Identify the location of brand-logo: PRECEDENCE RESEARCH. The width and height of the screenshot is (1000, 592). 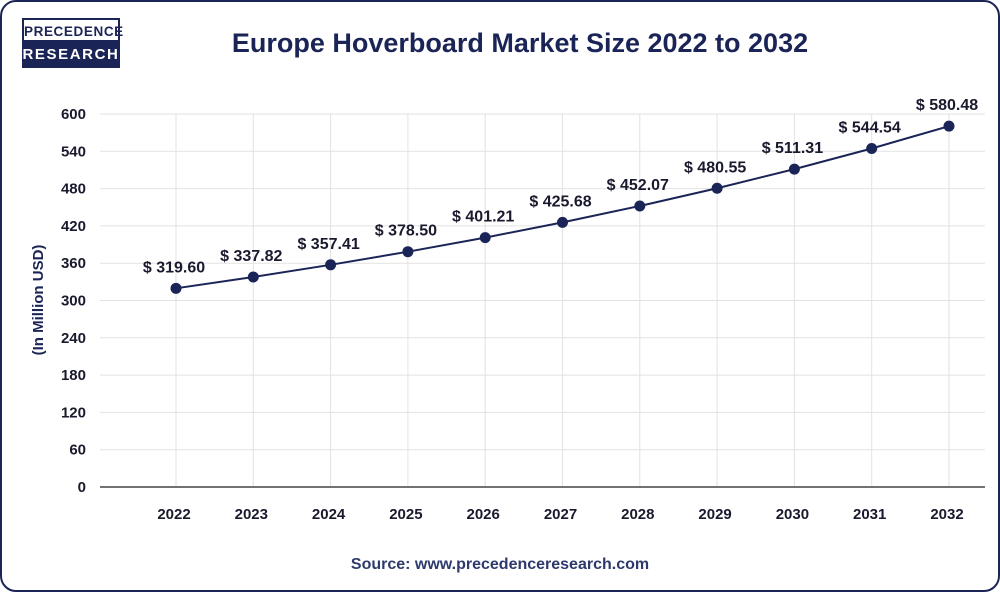
(72, 44).